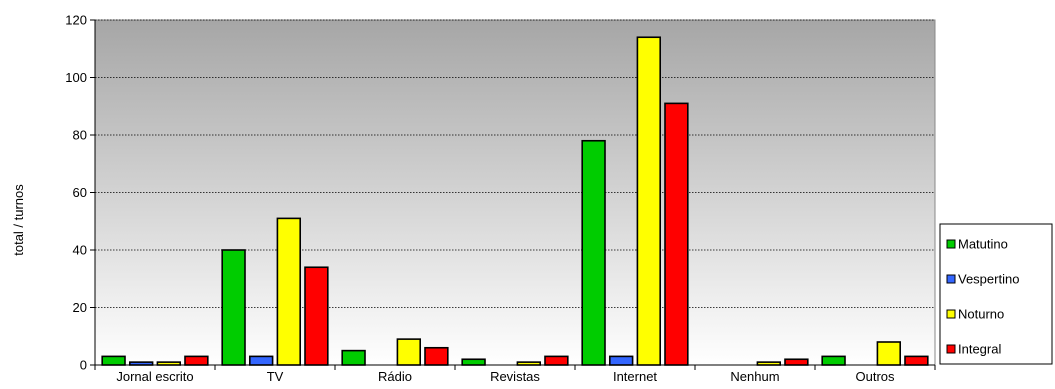 Image resolution: width=1055 pixels, height=389 pixels. Describe the element at coordinates (988, 279) in the screenshot. I see `legend-label-vespertino: Vespertino` at that location.